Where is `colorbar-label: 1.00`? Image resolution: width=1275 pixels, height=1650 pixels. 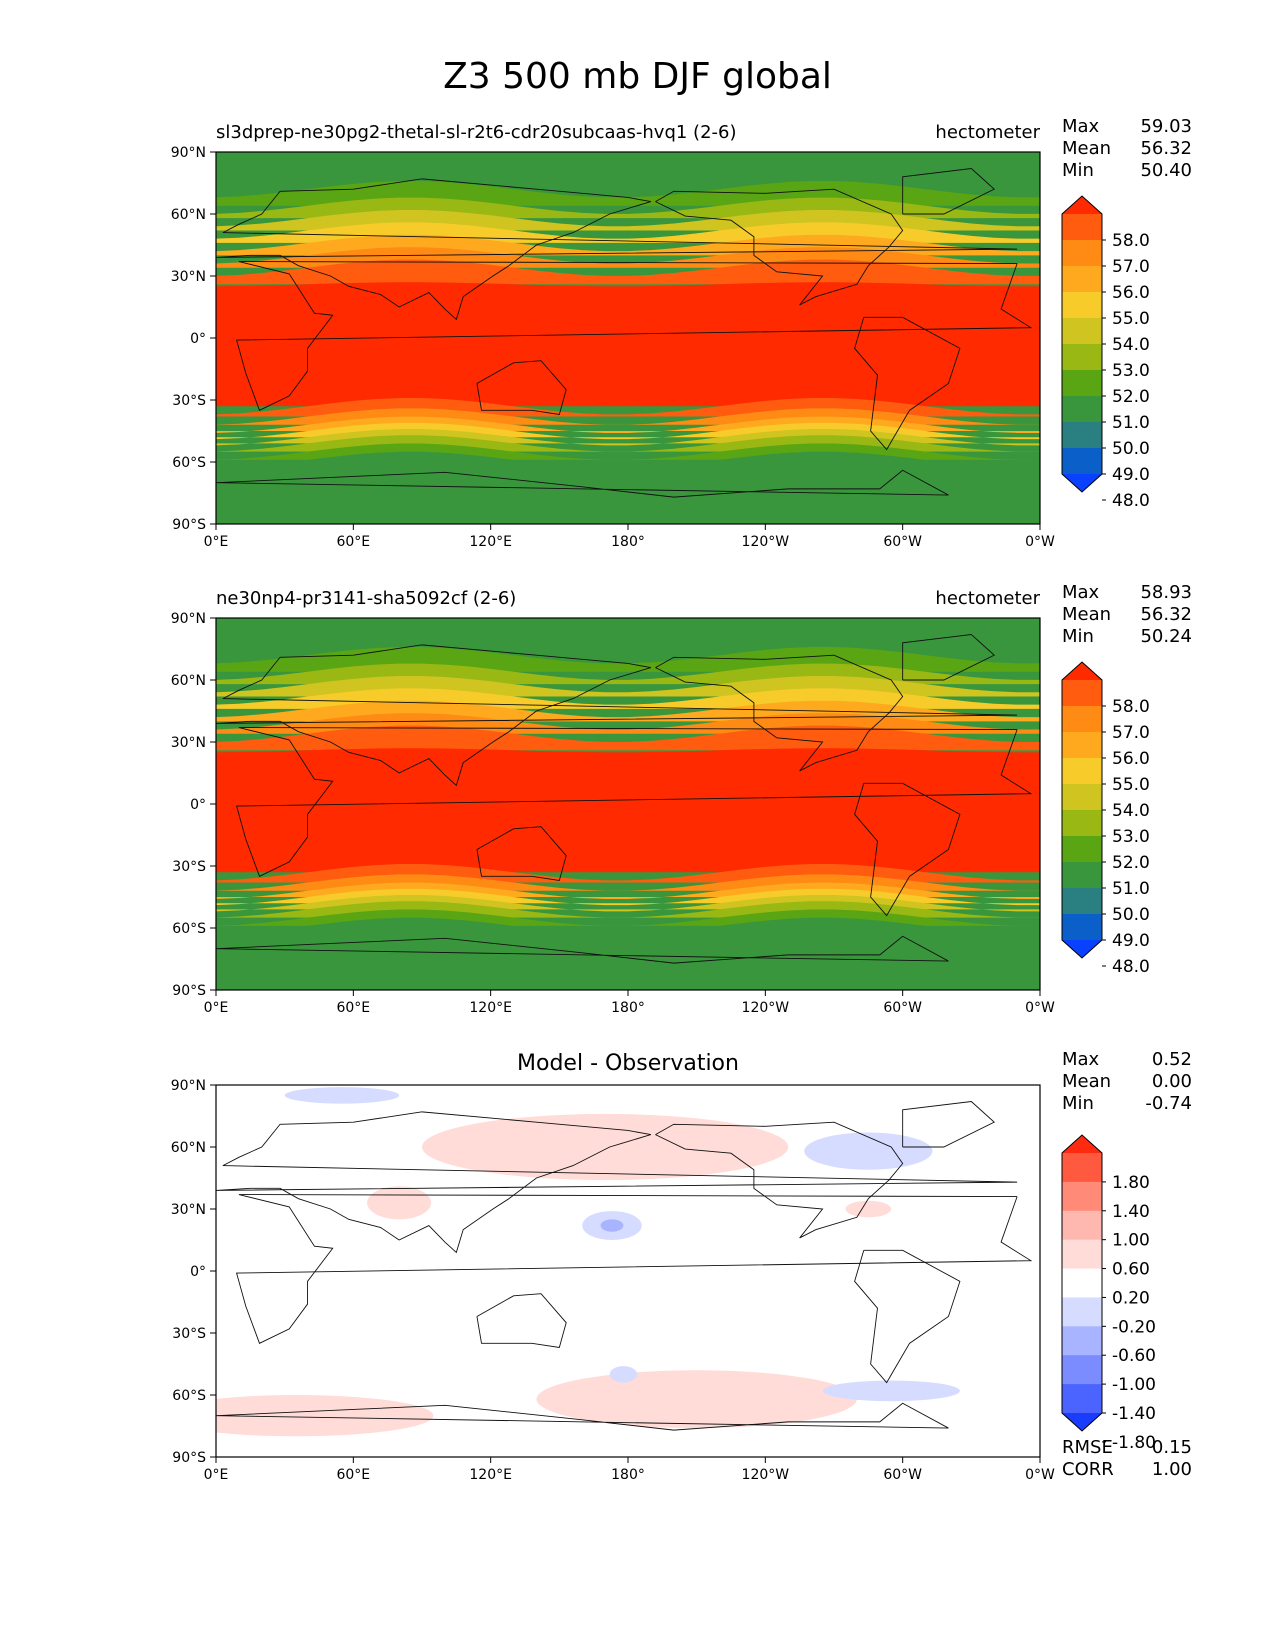
colorbar-label: 1.00 is located at coordinates (1131, 1241).